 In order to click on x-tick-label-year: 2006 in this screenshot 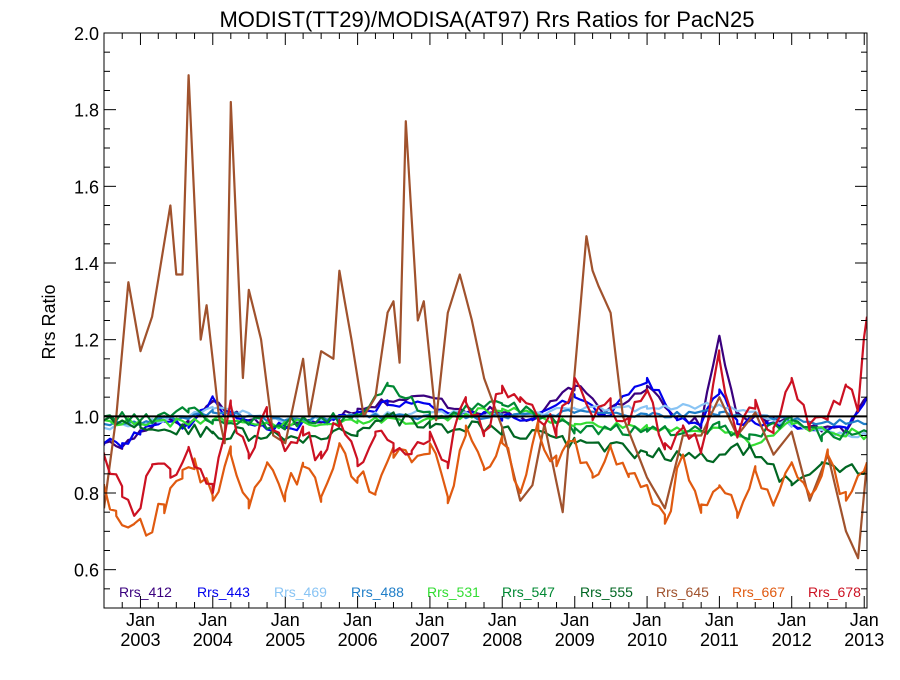, I will do `click(358, 640)`.